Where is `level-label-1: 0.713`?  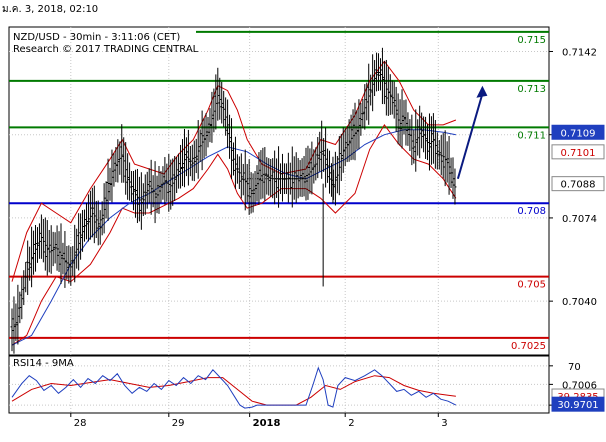 level-label-1: 0.713 is located at coordinates (531, 89).